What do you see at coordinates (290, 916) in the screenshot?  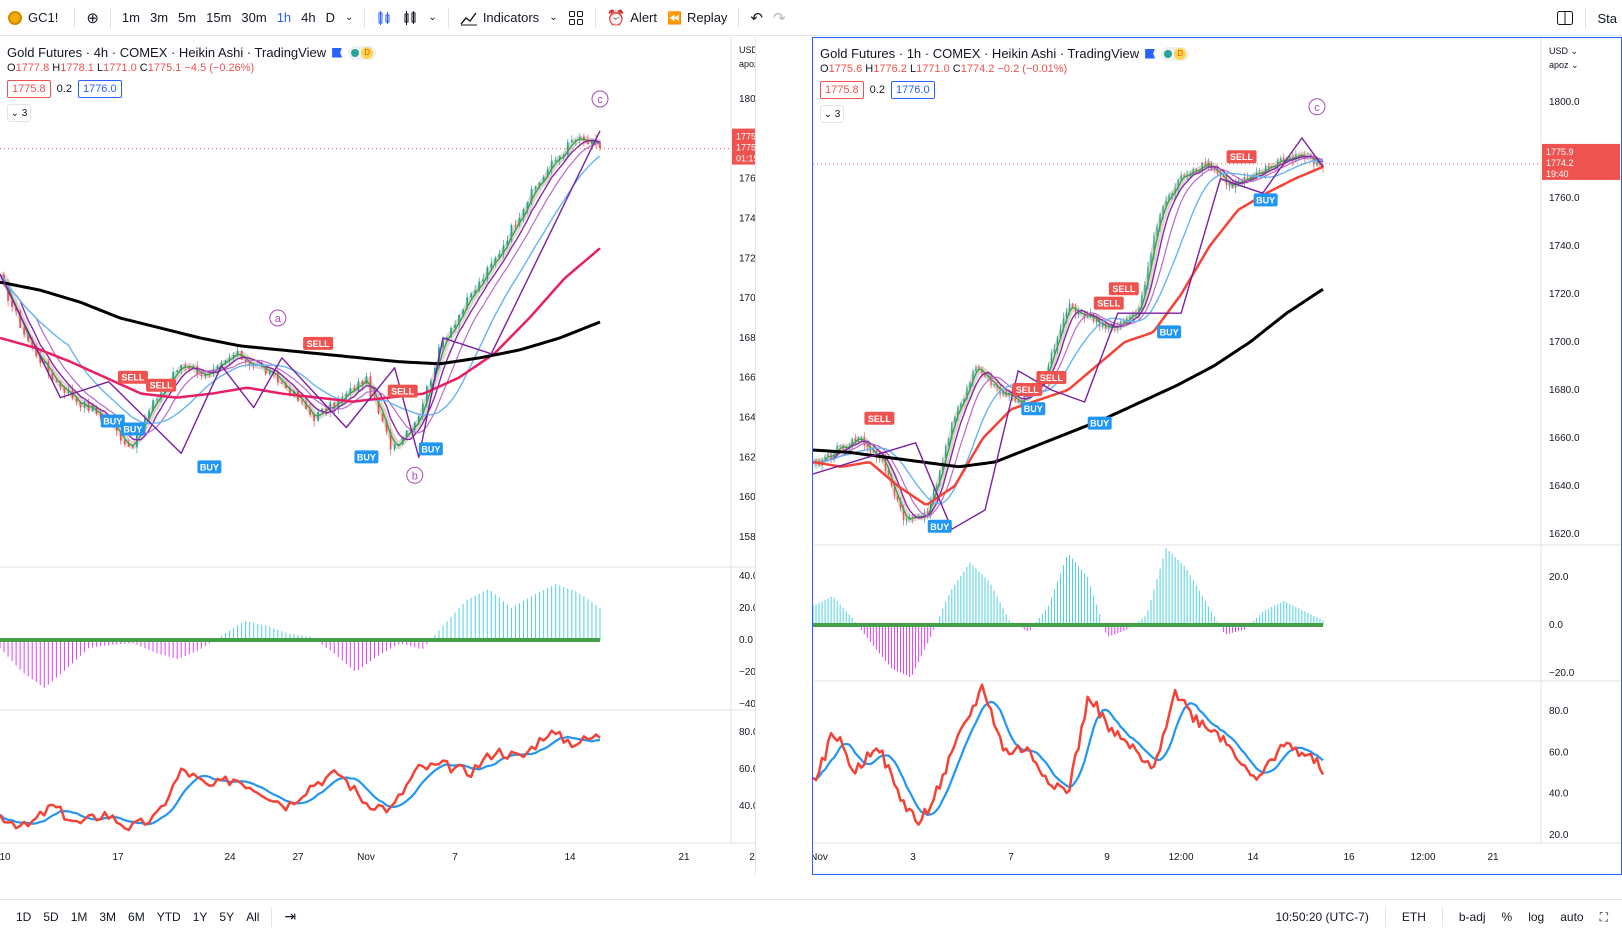 I see `date-range-button: ⇥` at bounding box center [290, 916].